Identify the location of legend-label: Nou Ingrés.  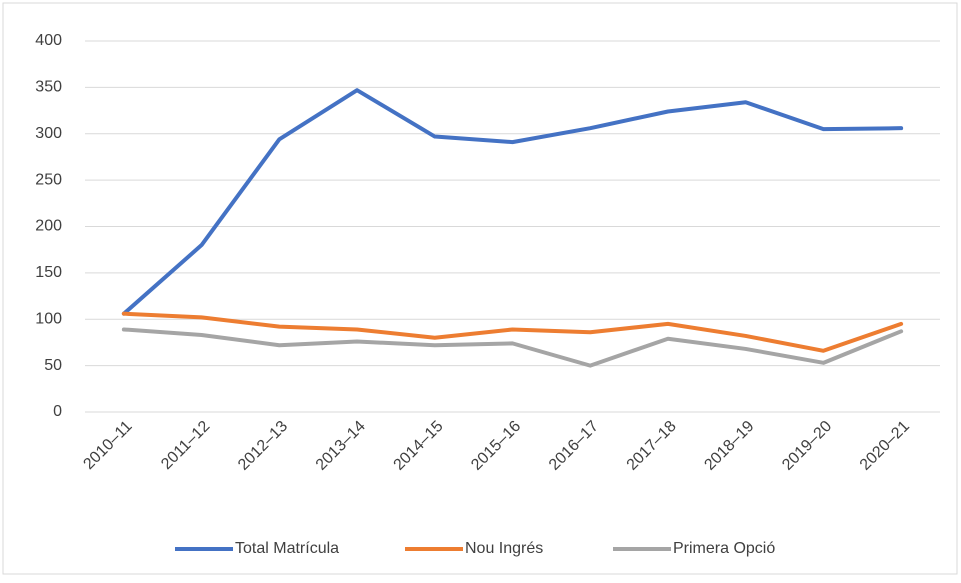
(504, 548).